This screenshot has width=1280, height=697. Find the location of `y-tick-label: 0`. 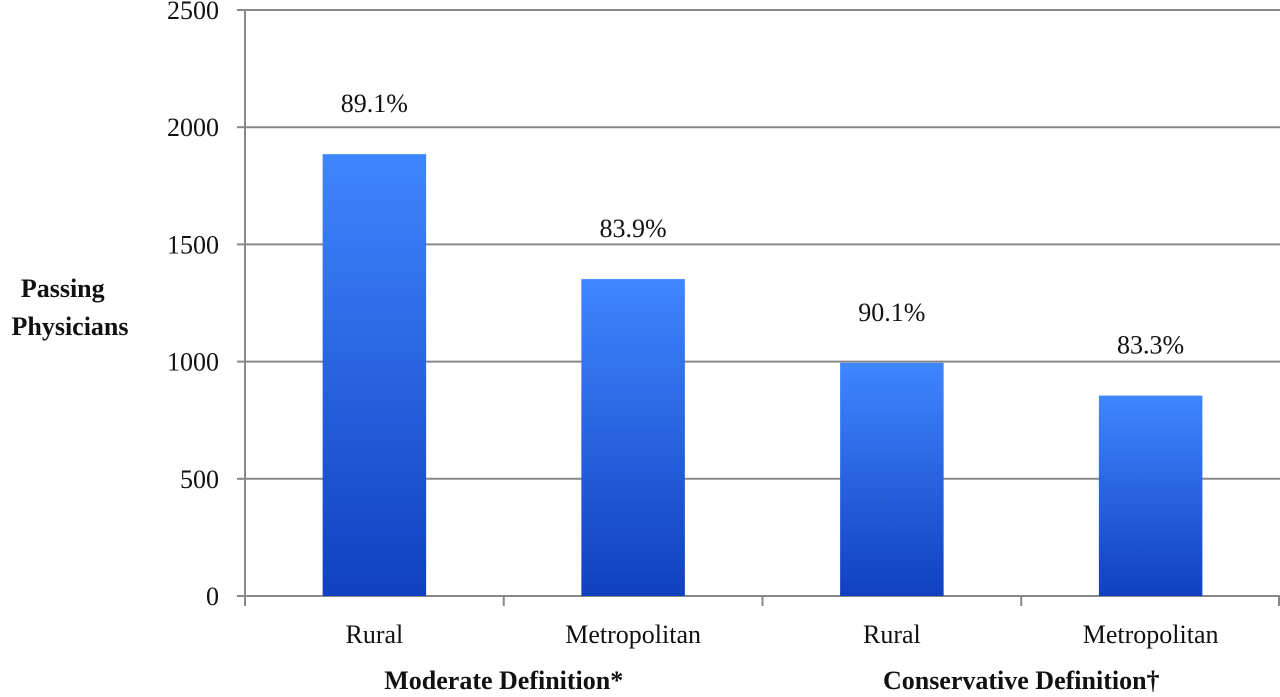

y-tick-label: 0 is located at coordinates (212, 596).